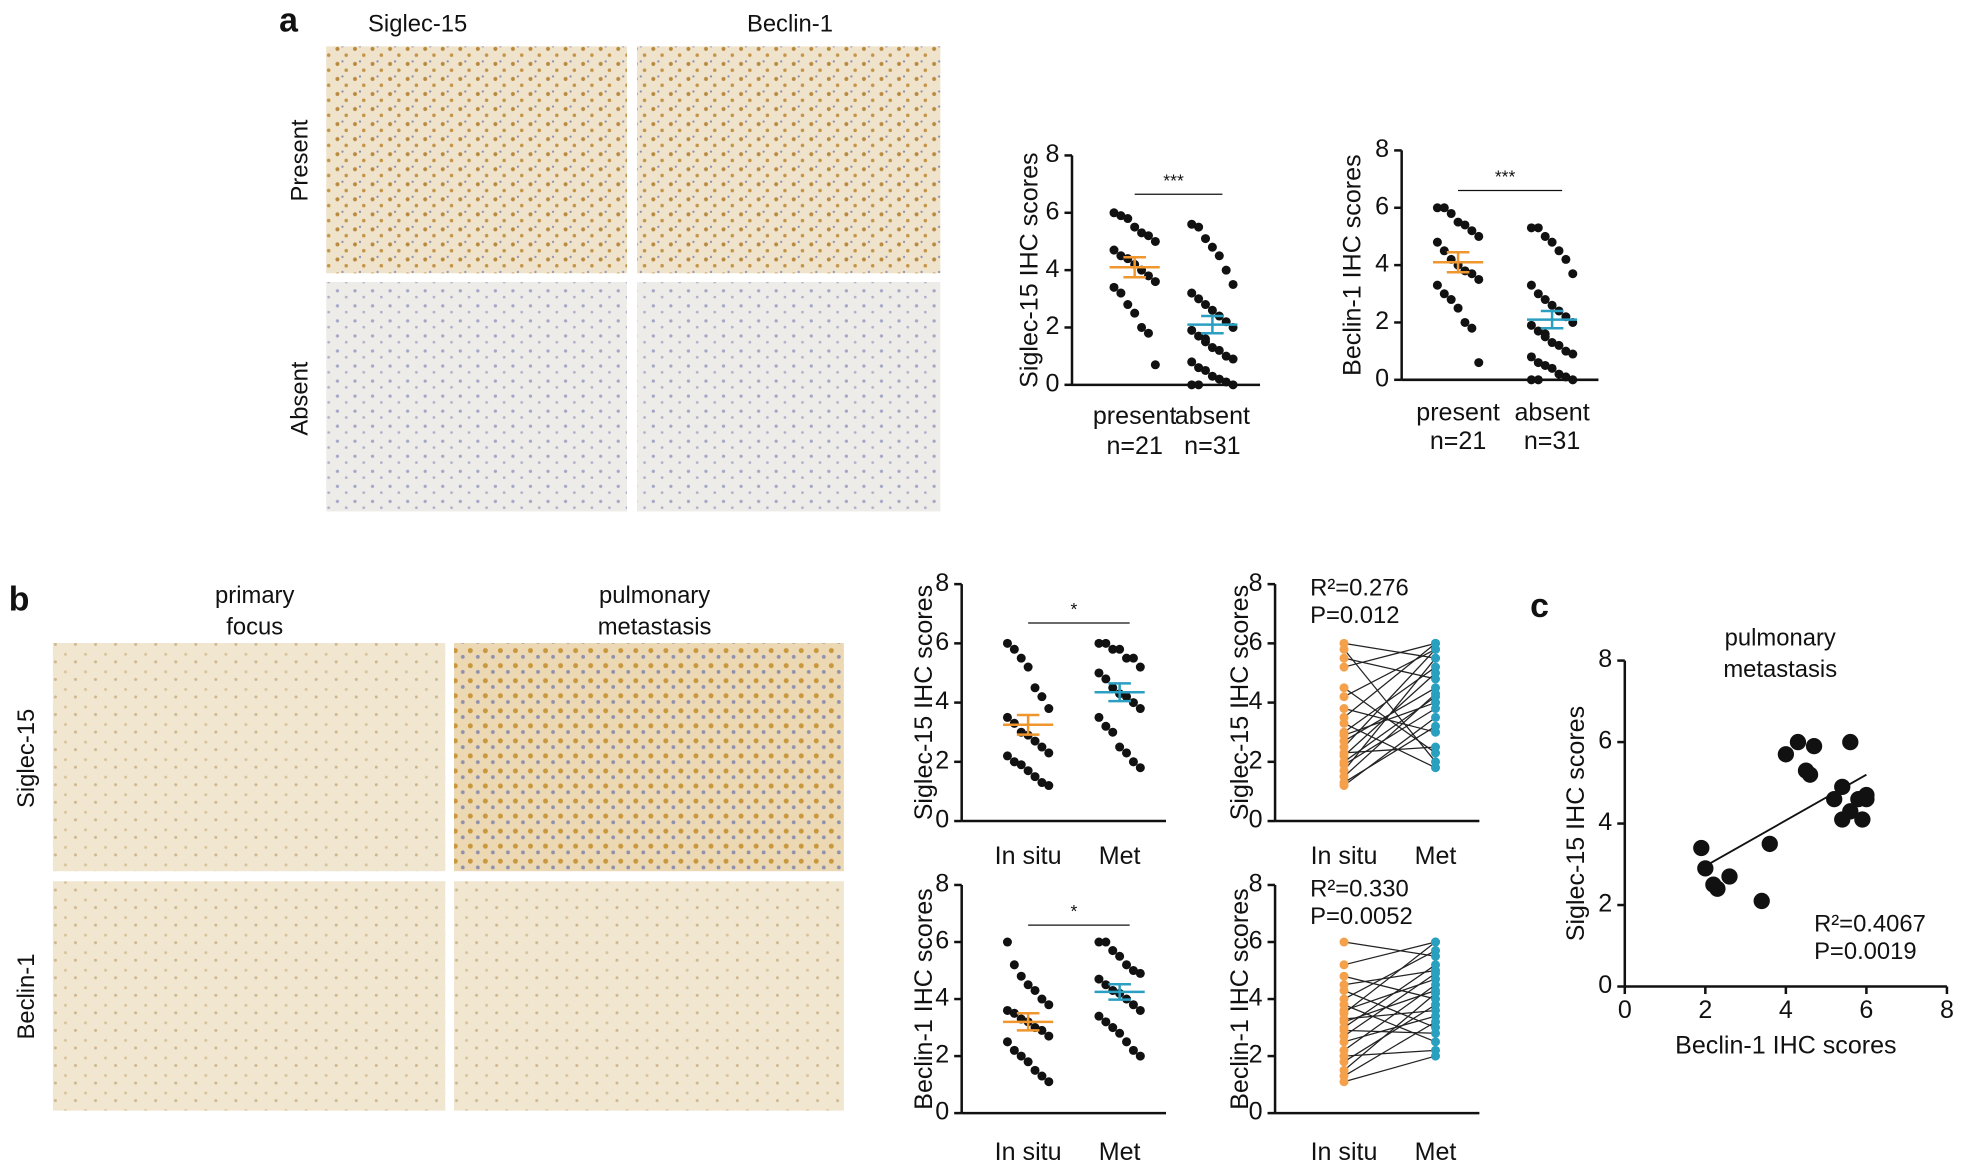  I want to click on row-label: Siglec-15, so click(26, 758).